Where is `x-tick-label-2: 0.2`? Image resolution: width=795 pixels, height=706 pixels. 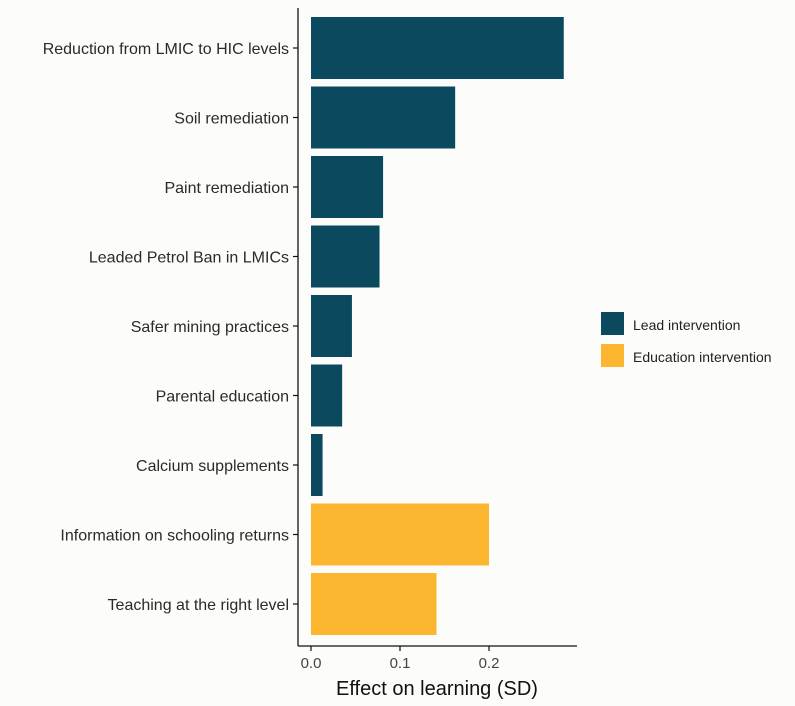 x-tick-label-2: 0.2 is located at coordinates (489, 663).